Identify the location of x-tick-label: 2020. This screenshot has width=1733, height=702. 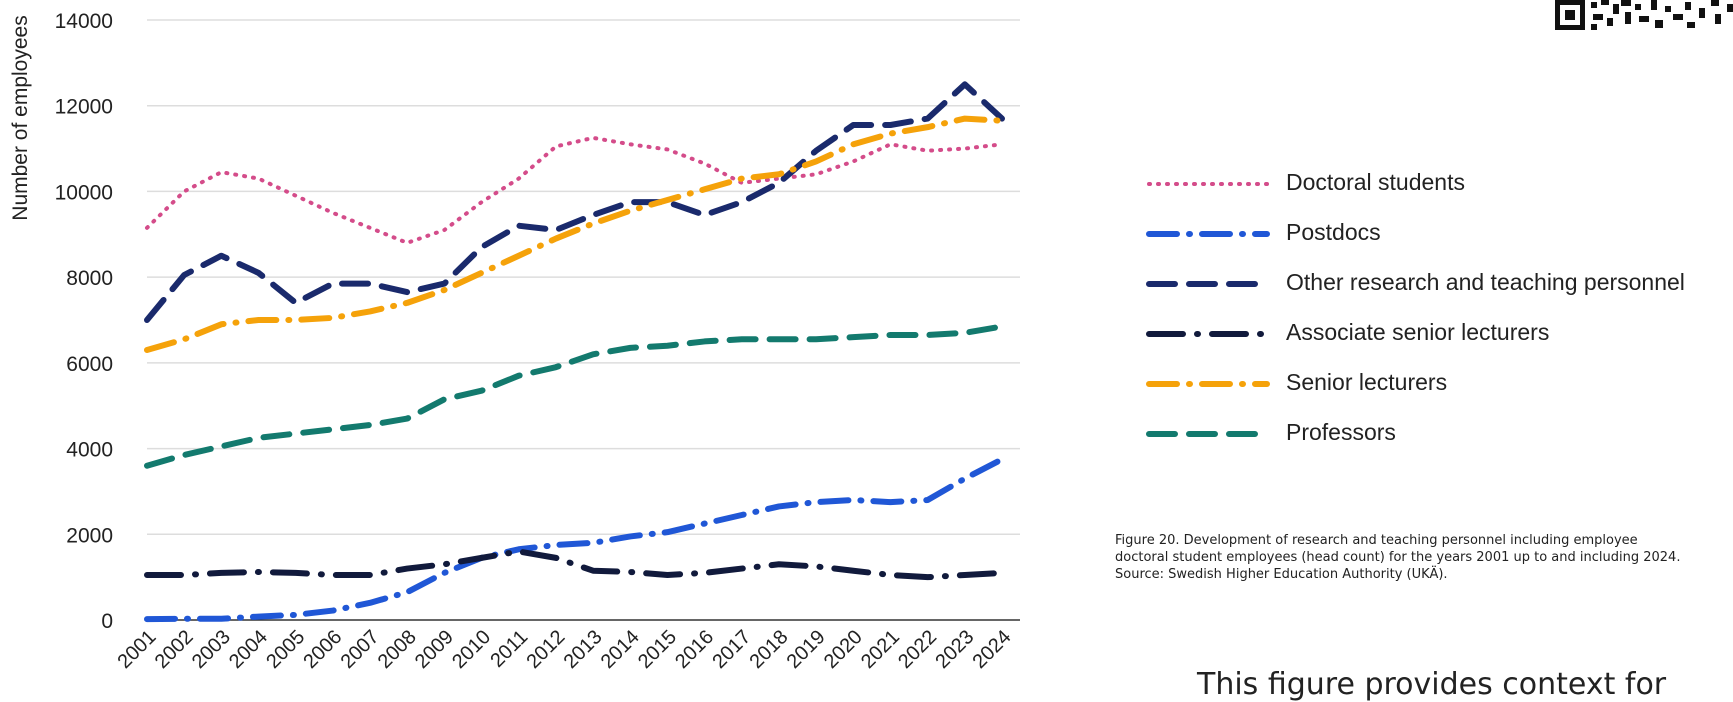
(843, 649).